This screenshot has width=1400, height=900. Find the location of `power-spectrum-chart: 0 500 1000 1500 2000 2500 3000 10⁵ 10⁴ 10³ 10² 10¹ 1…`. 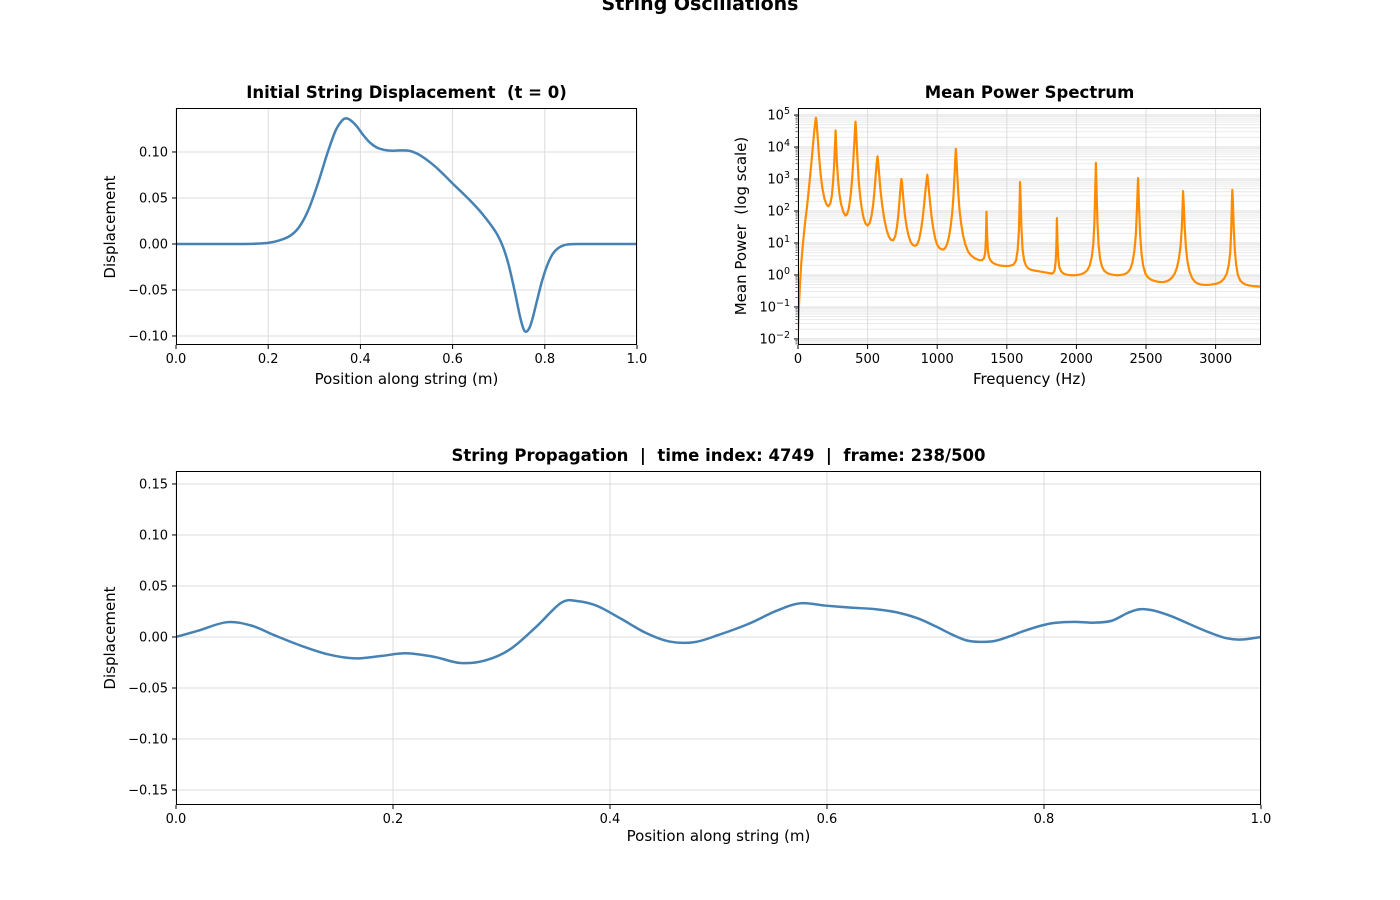

power-spectrum-chart: 0 500 1000 1500 2000 2500 3000 10⁵ 10⁴ 10³ 10² 10¹ 1… is located at coordinates (1010, 236).